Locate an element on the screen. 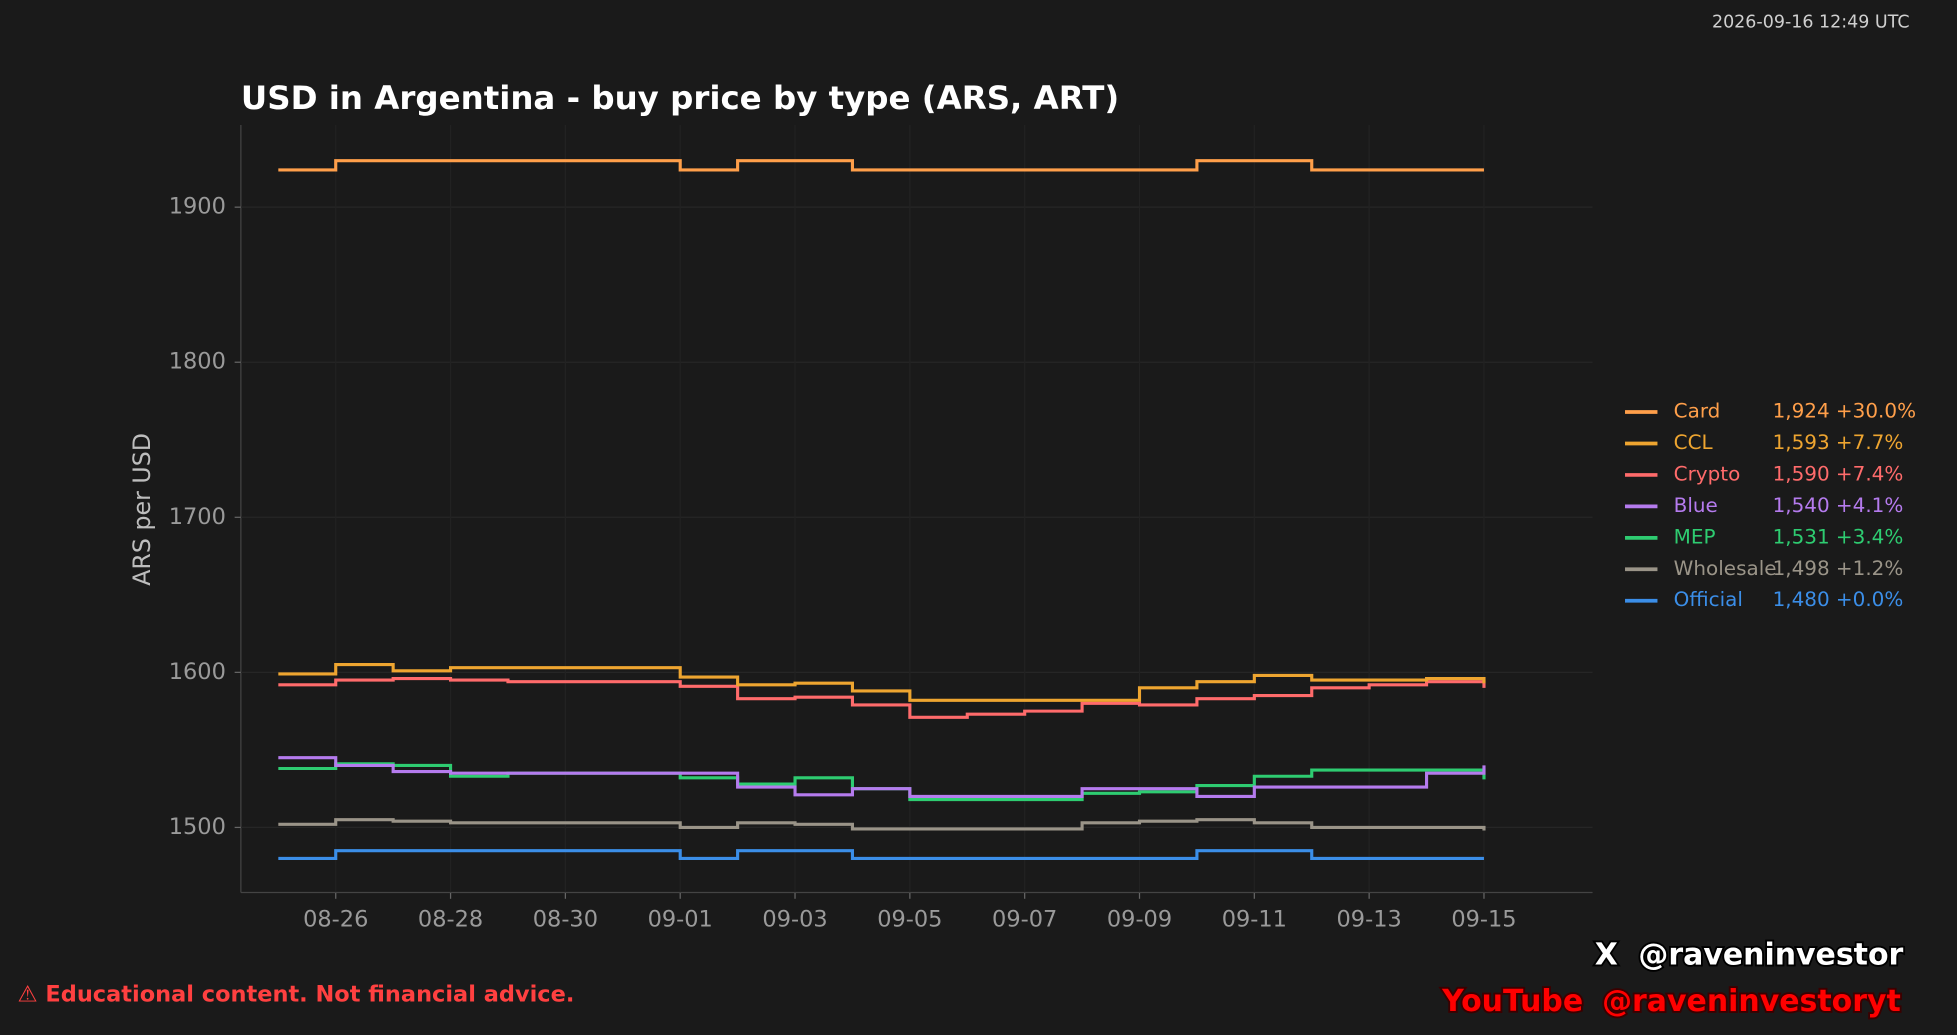  x-tick-label: 09-01 is located at coordinates (680, 920).